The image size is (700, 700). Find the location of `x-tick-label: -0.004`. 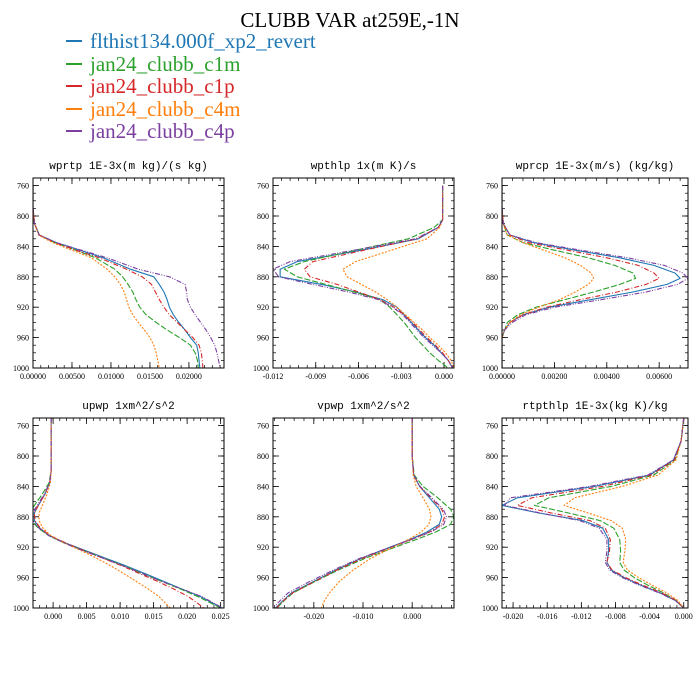

x-tick-label: -0.004 is located at coordinates (649, 616).